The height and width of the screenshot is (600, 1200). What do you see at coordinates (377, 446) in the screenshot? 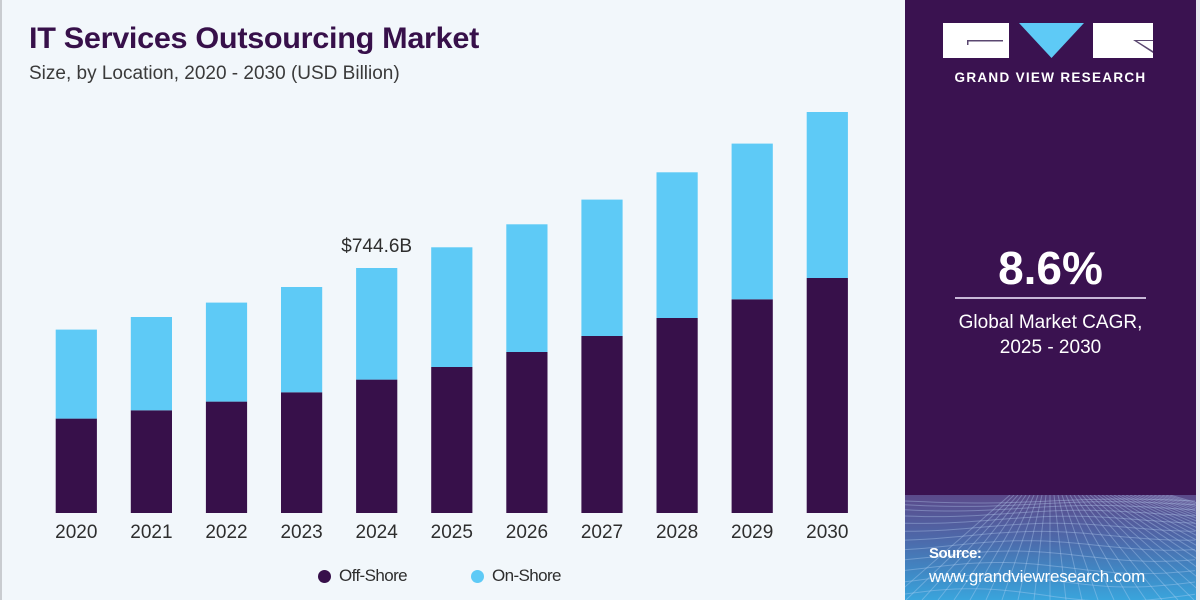
I see `bar-offshore-2024` at bounding box center [377, 446].